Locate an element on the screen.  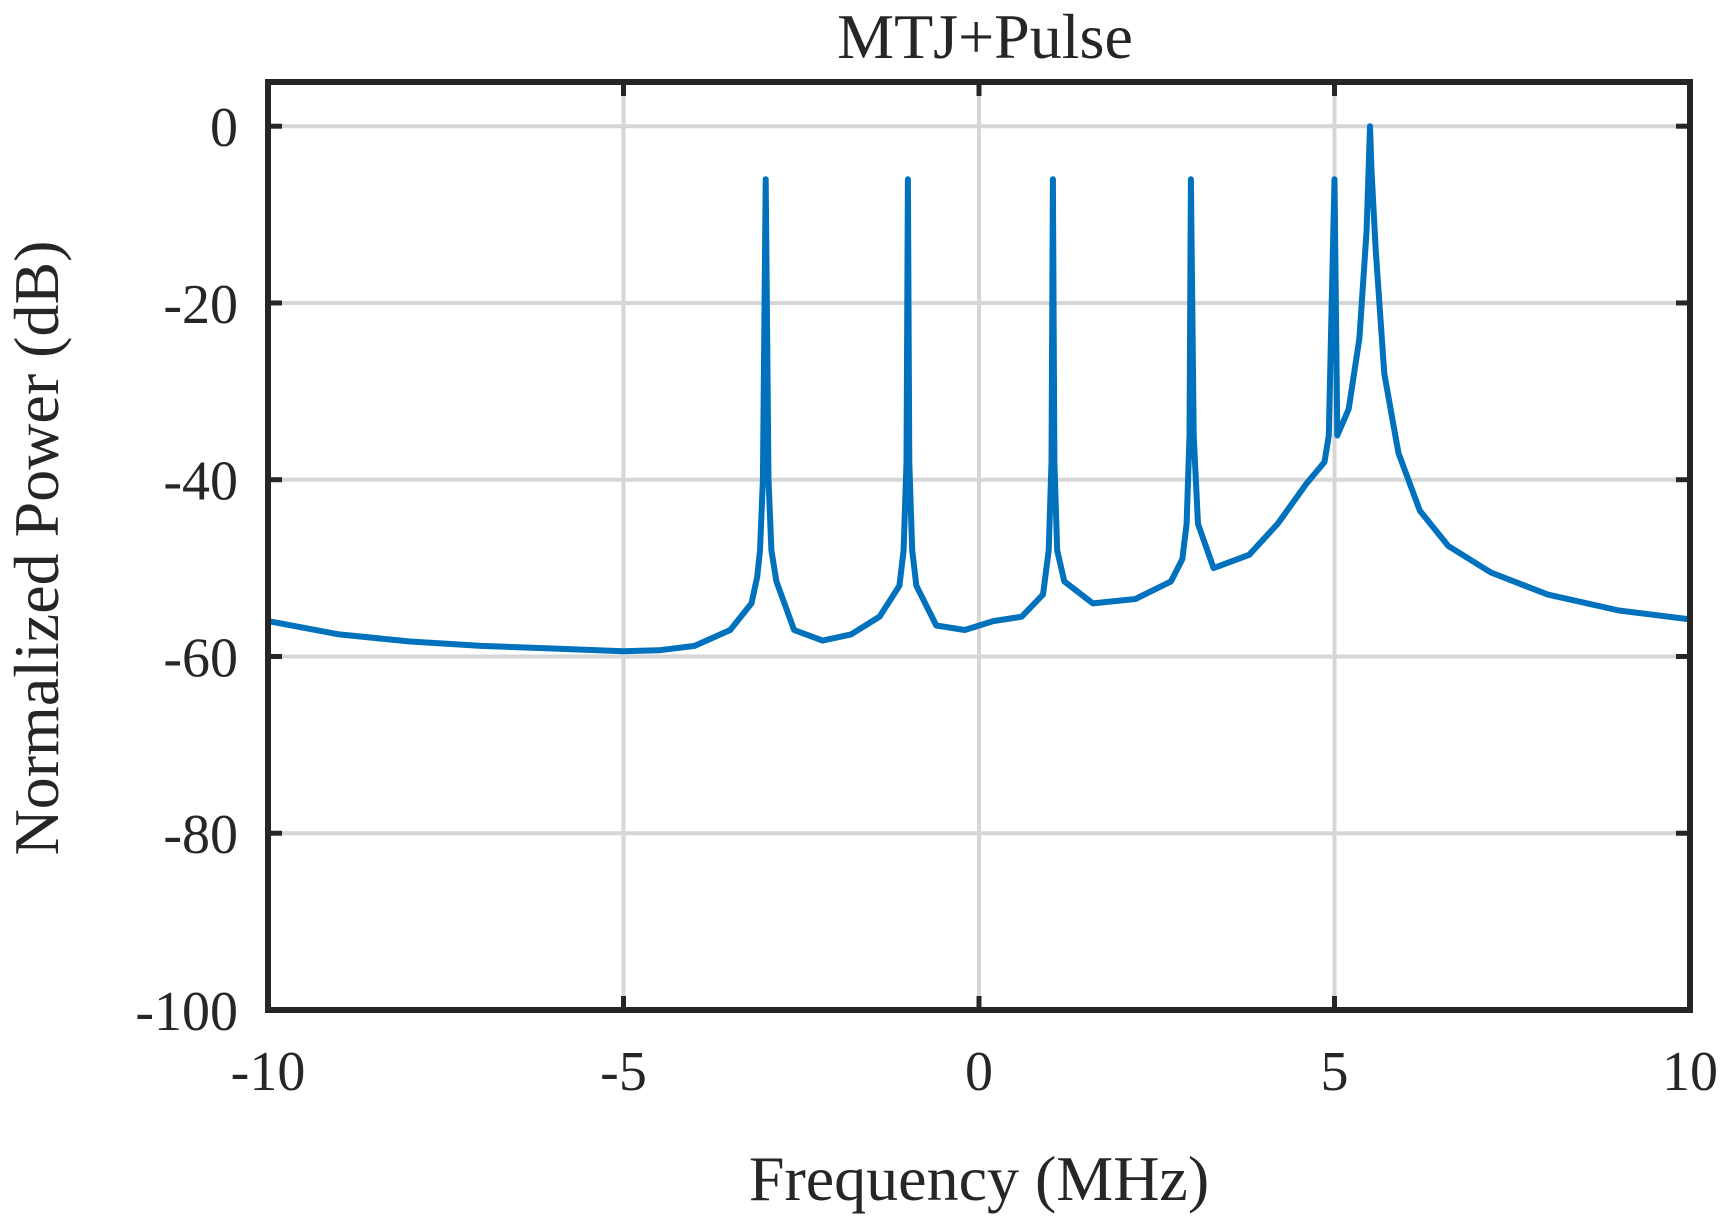
y-tick-label: -40 is located at coordinates (200, 482).